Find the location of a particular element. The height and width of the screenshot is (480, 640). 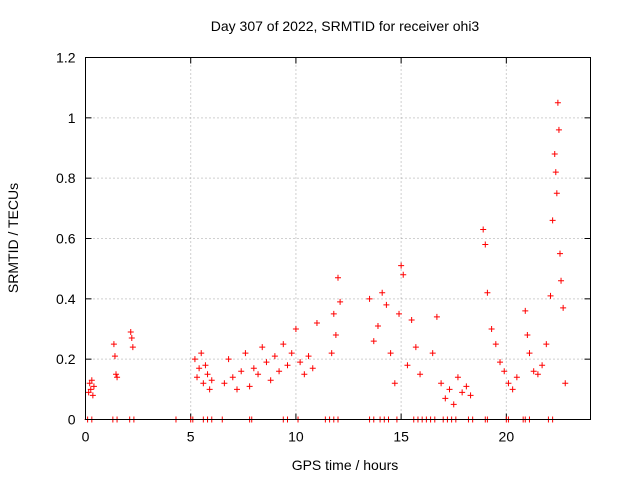

y-tick-label: 1.2 is located at coordinates (66, 58).